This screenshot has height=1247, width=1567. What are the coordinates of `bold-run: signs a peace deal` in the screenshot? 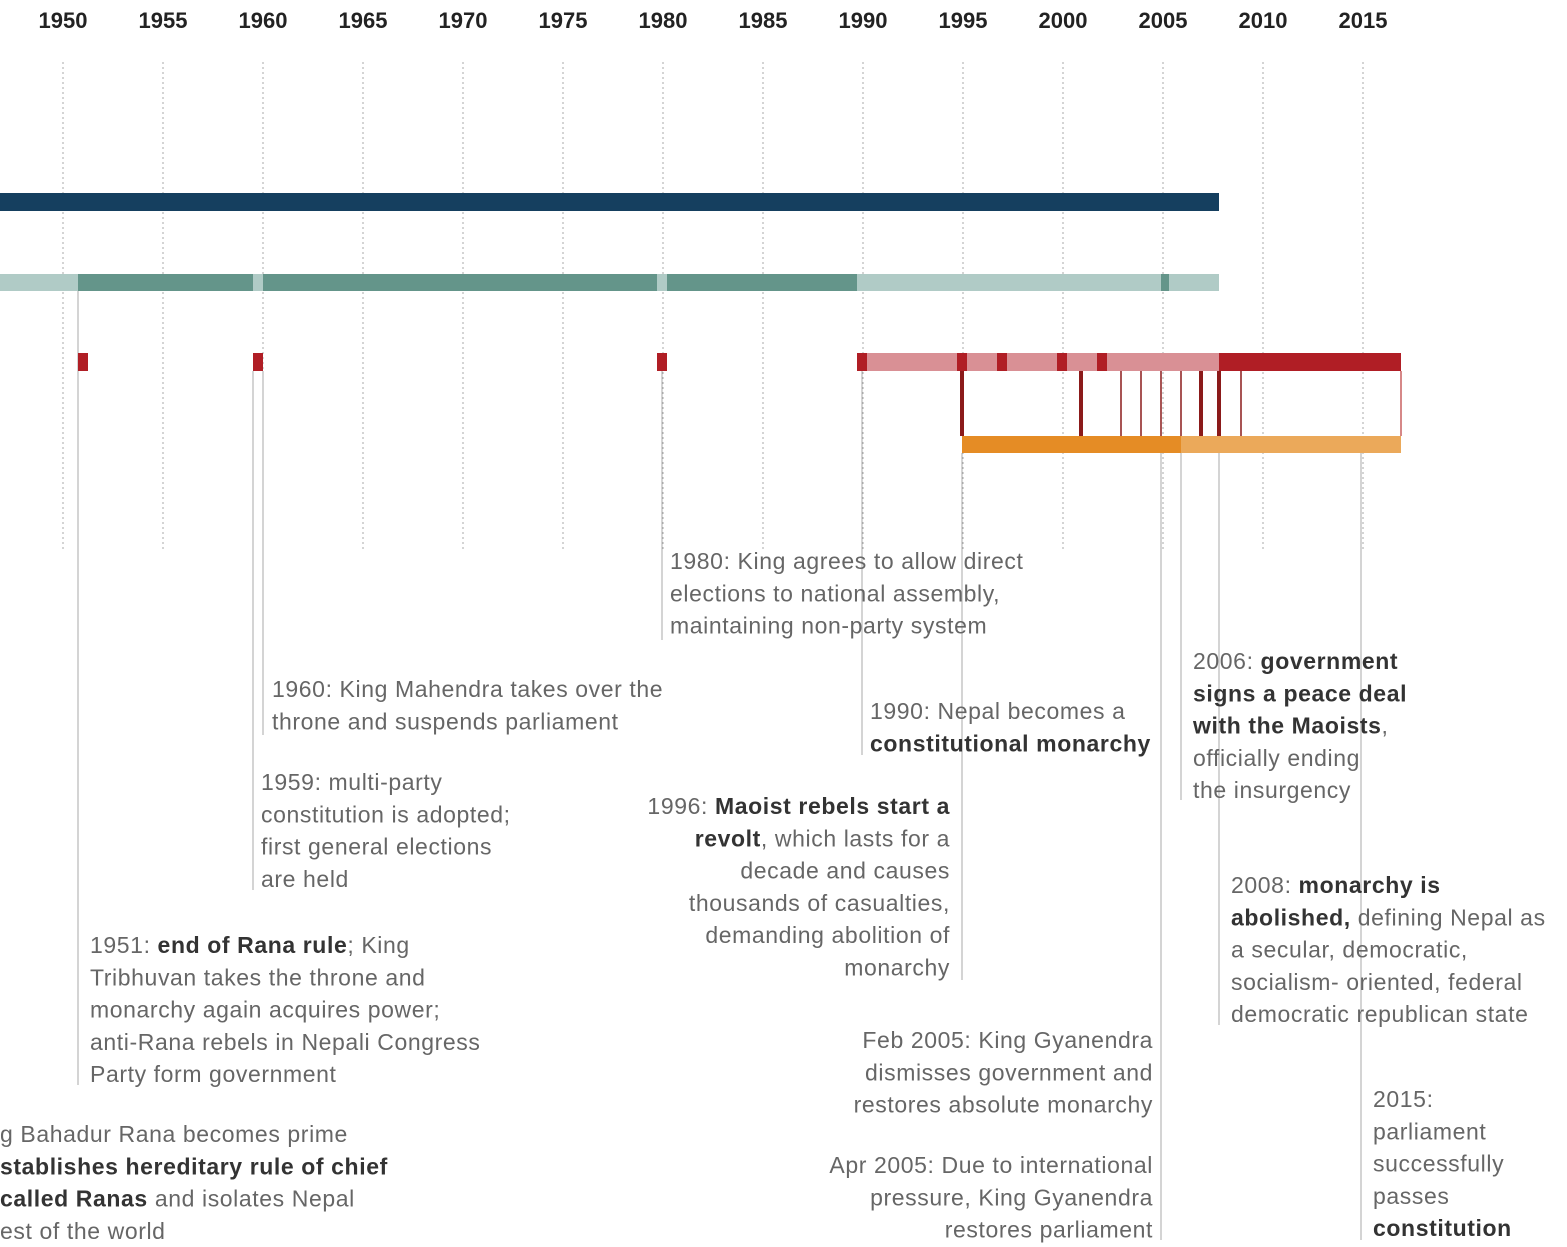 It's located at (1300, 693).